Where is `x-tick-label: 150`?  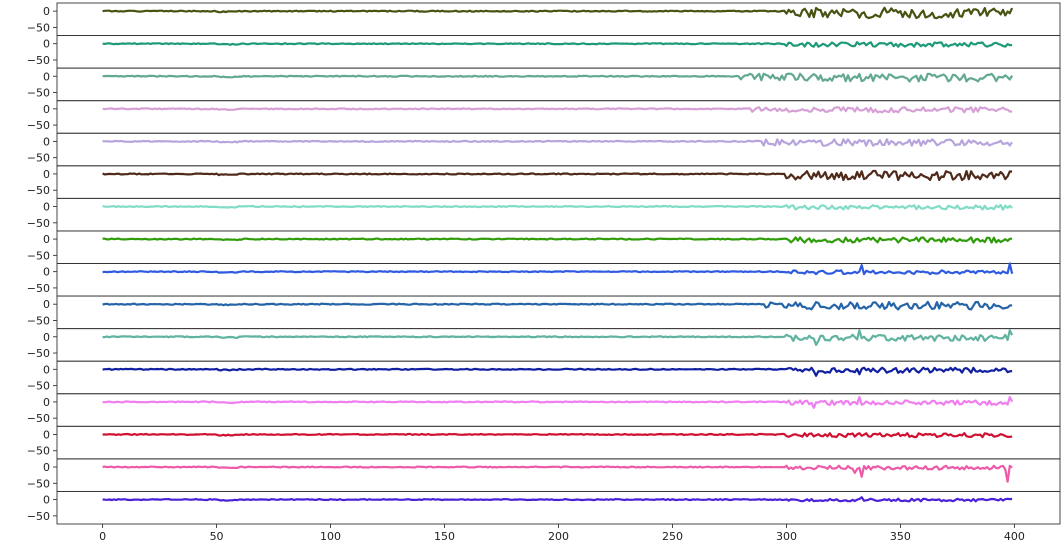 x-tick-label: 150 is located at coordinates (444, 536).